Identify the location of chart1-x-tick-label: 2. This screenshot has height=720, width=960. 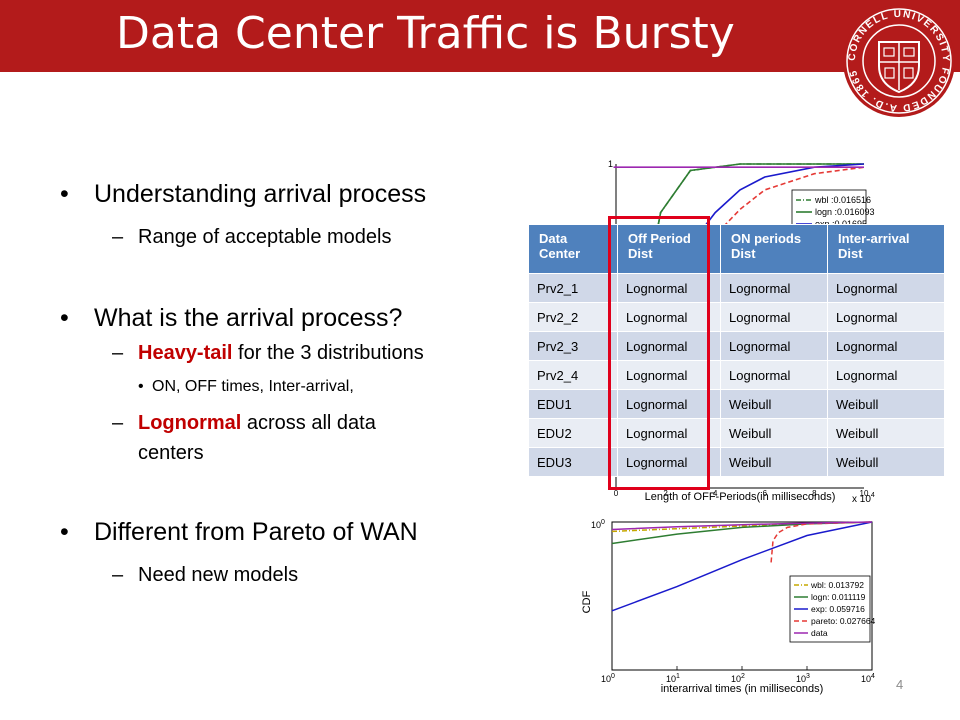
(665, 493).